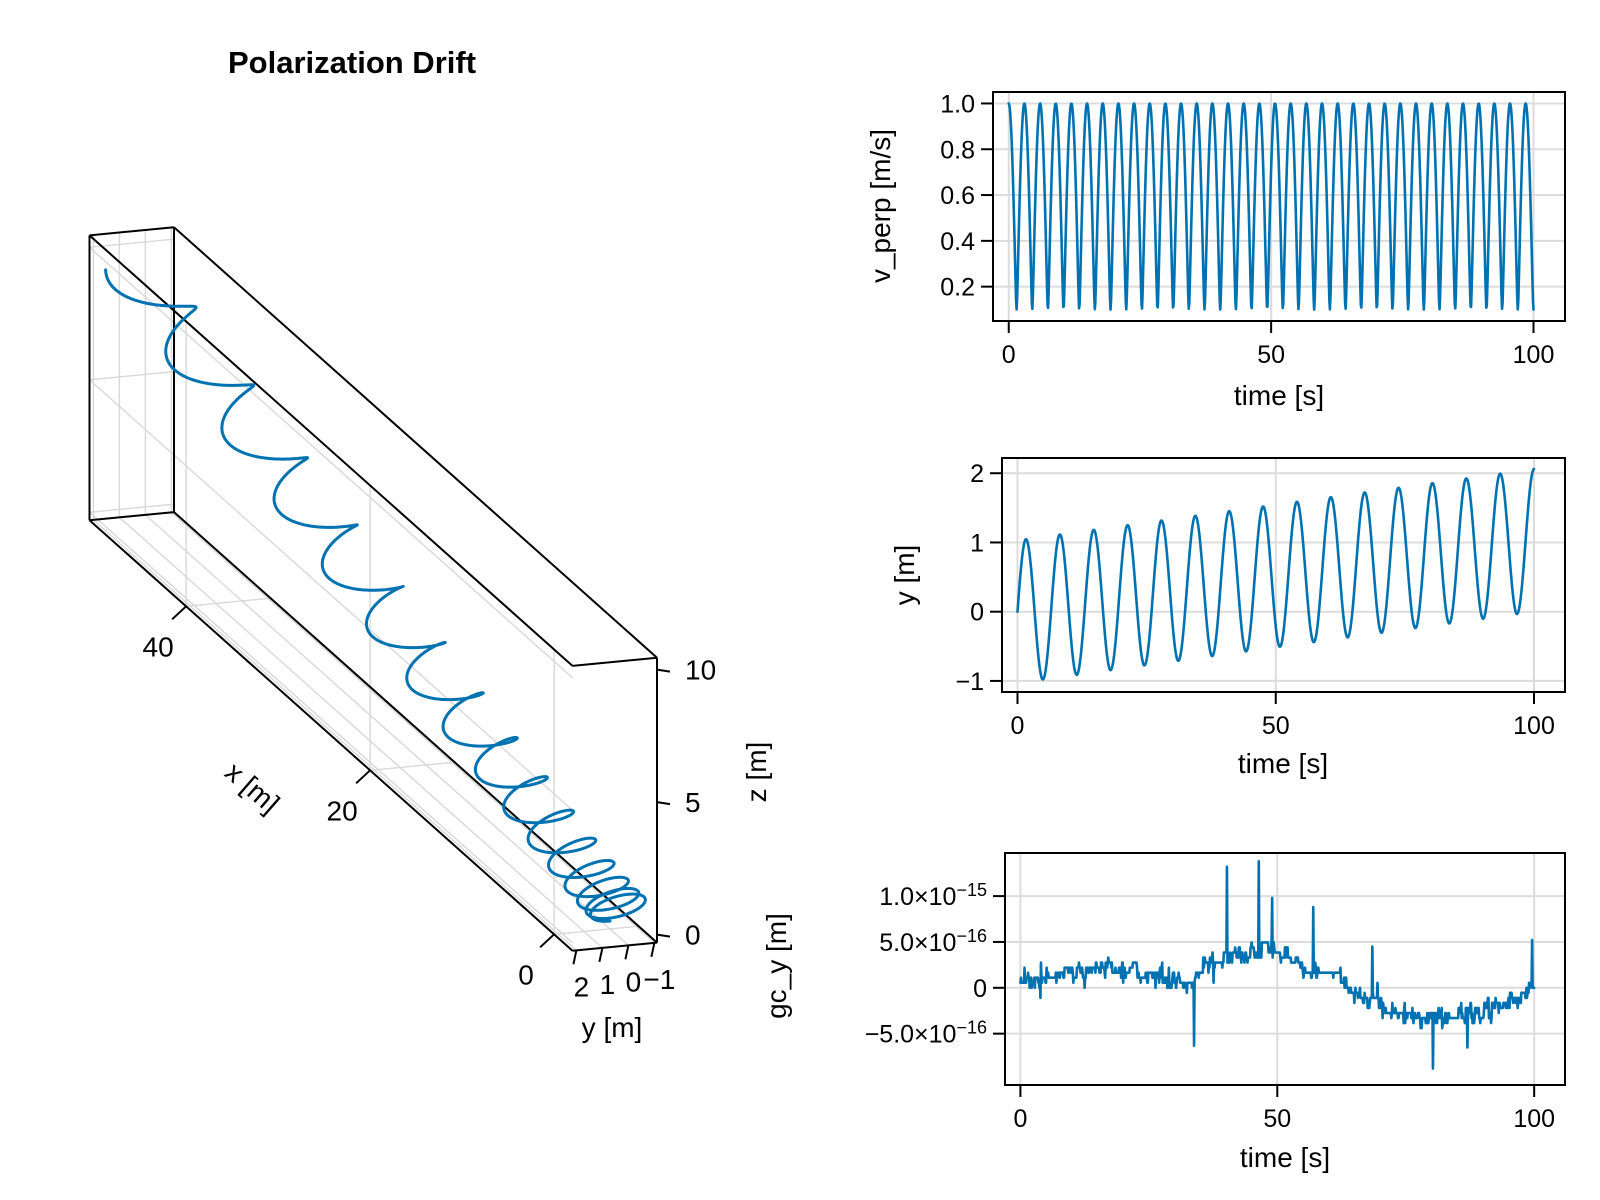 The width and height of the screenshot is (1600, 1200). Describe the element at coordinates (933, 941) in the screenshot. I see `svg-text: 5.0×10⁻¹⁶` at that location.